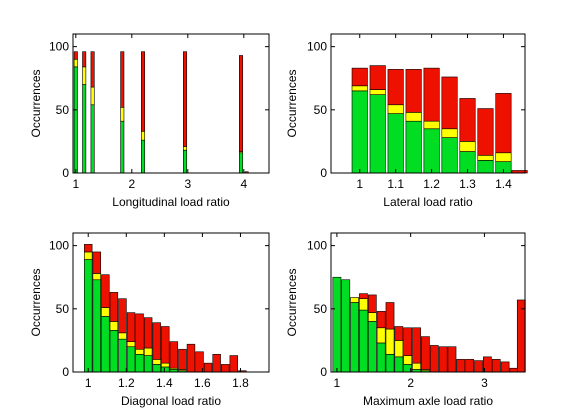  Describe the element at coordinates (429, 324) in the screenshot. I see `bars-max-axle` at that location.